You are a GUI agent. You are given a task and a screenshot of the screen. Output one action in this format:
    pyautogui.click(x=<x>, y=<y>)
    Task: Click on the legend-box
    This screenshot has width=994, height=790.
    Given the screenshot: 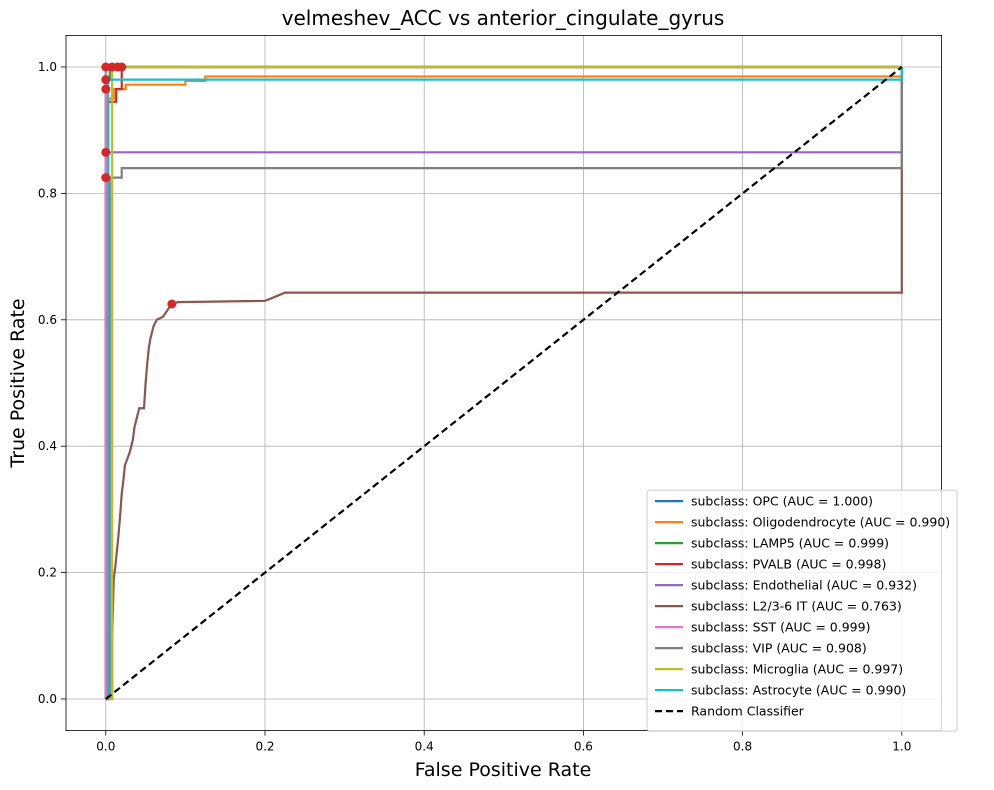 What is the action you would take?
    pyautogui.click(x=802, y=610)
    